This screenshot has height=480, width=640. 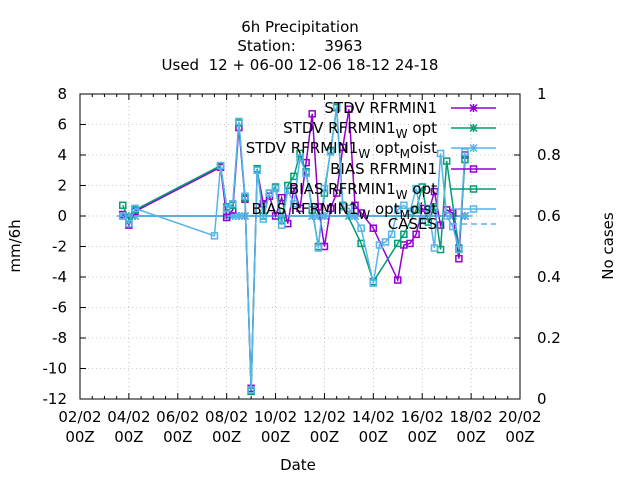 I want to click on chart-title-line-1: 6h Precipitation, so click(x=300, y=27).